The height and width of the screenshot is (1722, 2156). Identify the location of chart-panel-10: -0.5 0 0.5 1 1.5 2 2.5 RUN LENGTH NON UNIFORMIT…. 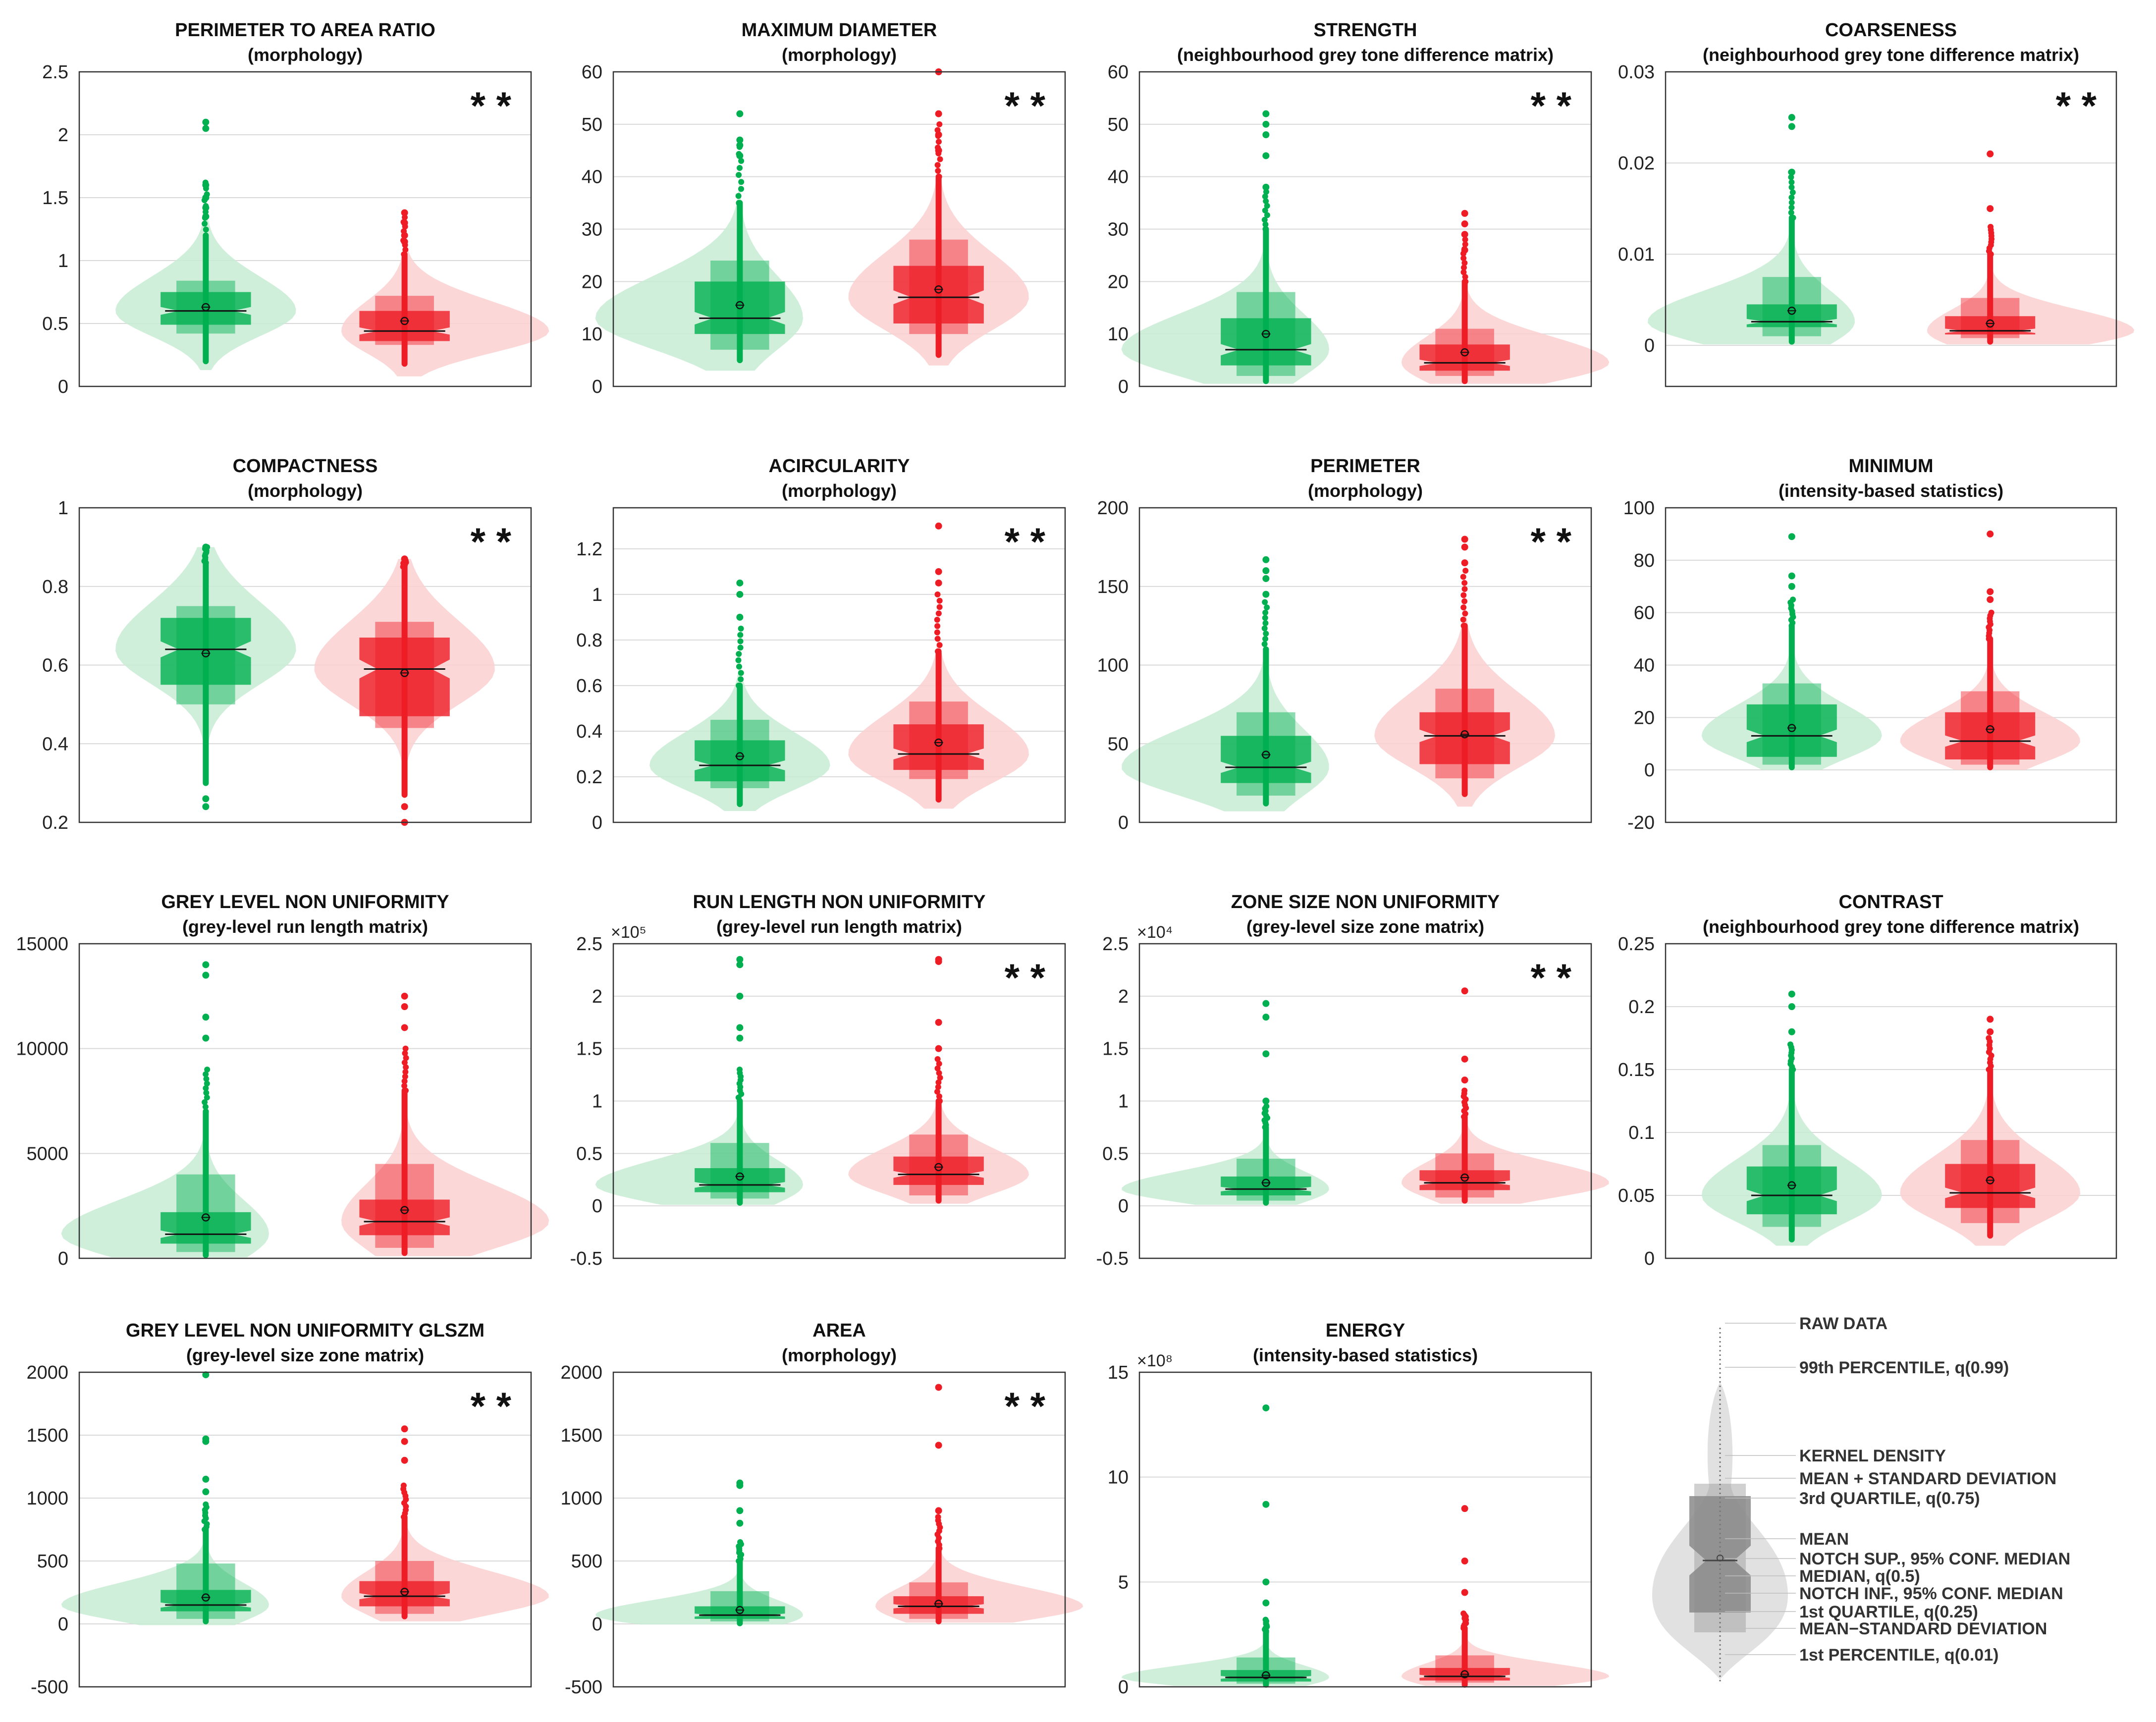
(818, 1080).